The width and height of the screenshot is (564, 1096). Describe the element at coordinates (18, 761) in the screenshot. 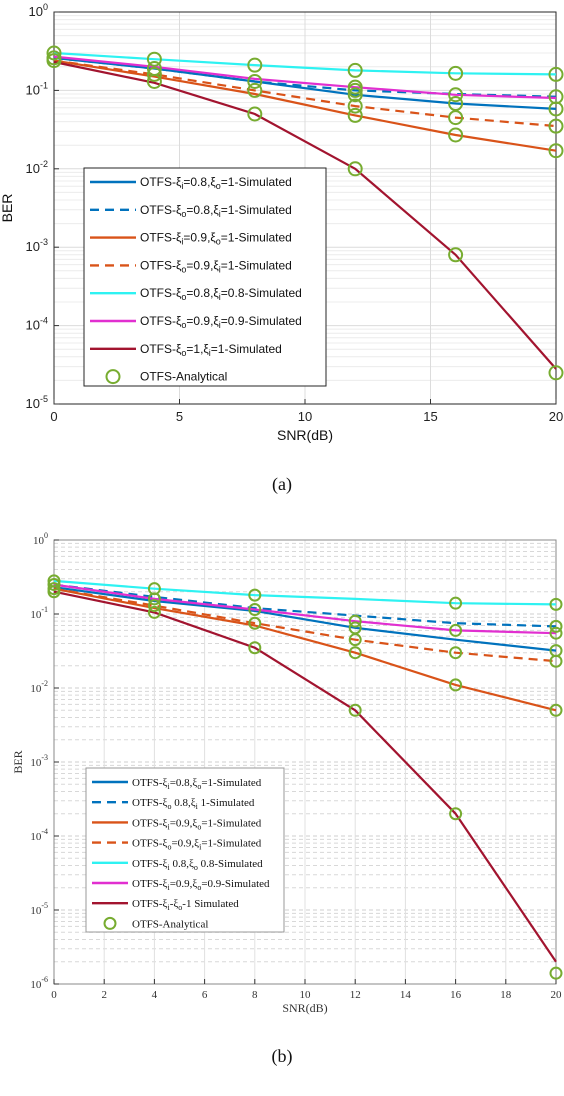

I see `y-axis-label: BER` at that location.